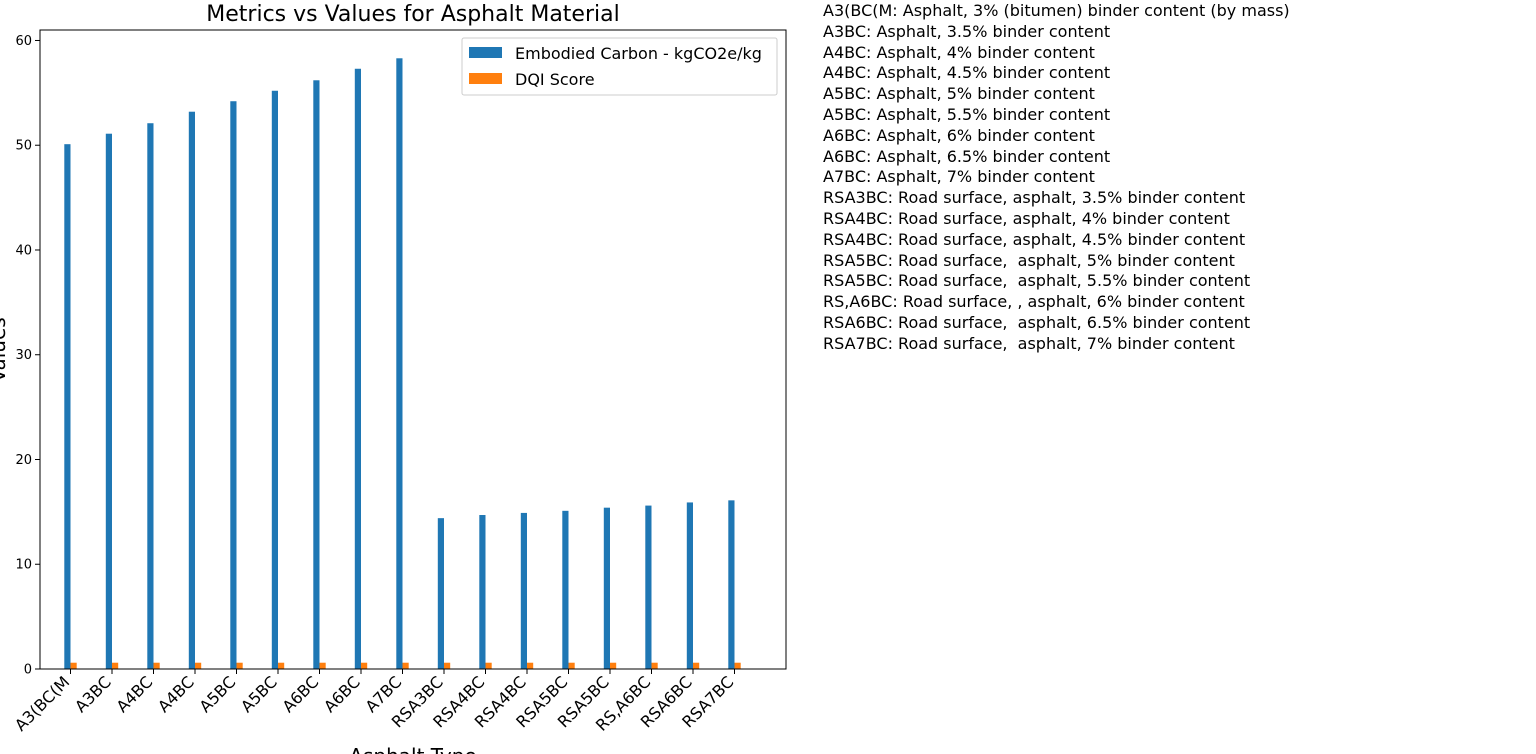 The image size is (1536, 754). I want to click on legend-swatch-embodied-carbon, so click(485, 52).